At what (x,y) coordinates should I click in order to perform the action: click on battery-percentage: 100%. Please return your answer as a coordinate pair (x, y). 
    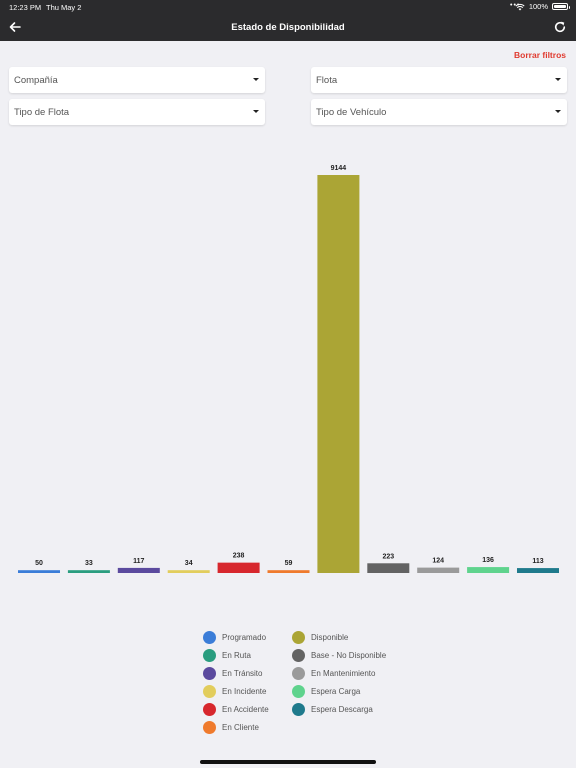
    Looking at the image, I should click on (538, 6).